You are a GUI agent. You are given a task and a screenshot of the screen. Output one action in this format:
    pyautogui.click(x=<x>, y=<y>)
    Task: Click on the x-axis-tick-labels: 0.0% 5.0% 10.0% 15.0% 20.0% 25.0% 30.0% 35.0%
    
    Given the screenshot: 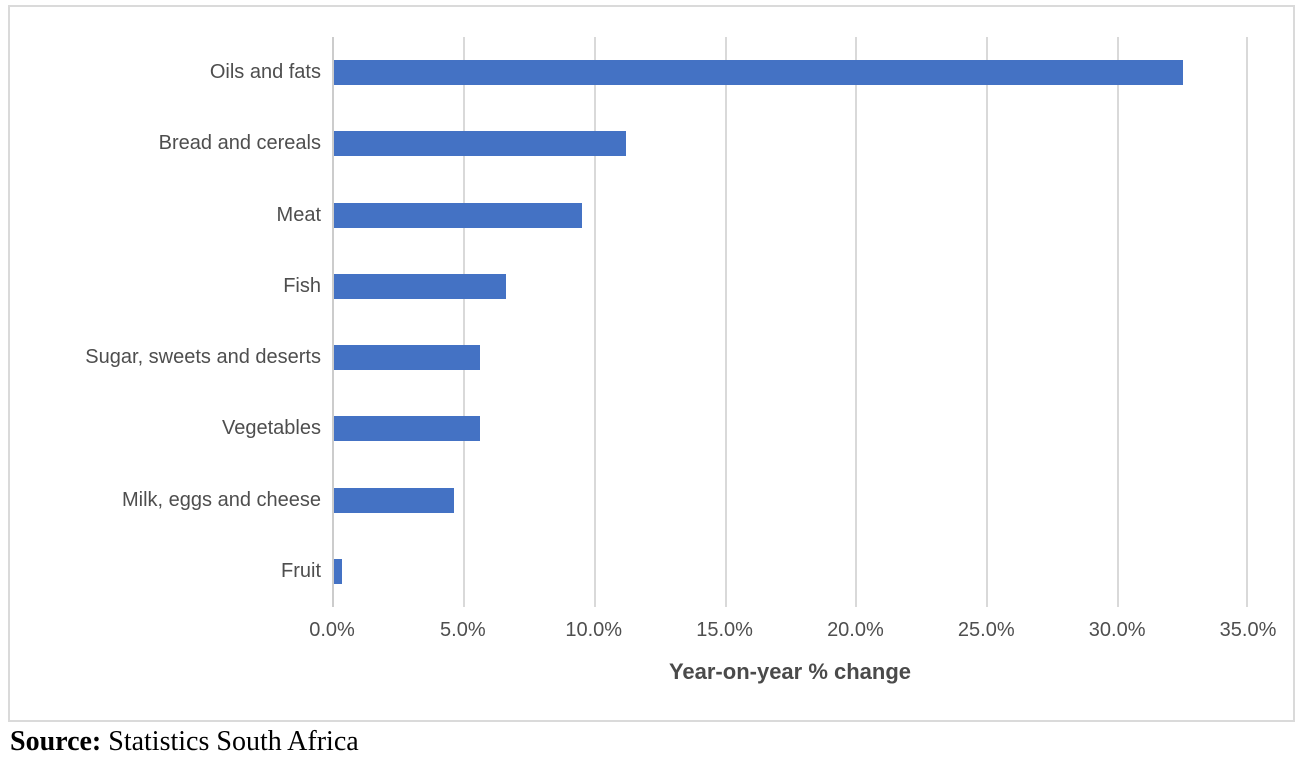 What is the action you would take?
    pyautogui.click(x=792, y=634)
    